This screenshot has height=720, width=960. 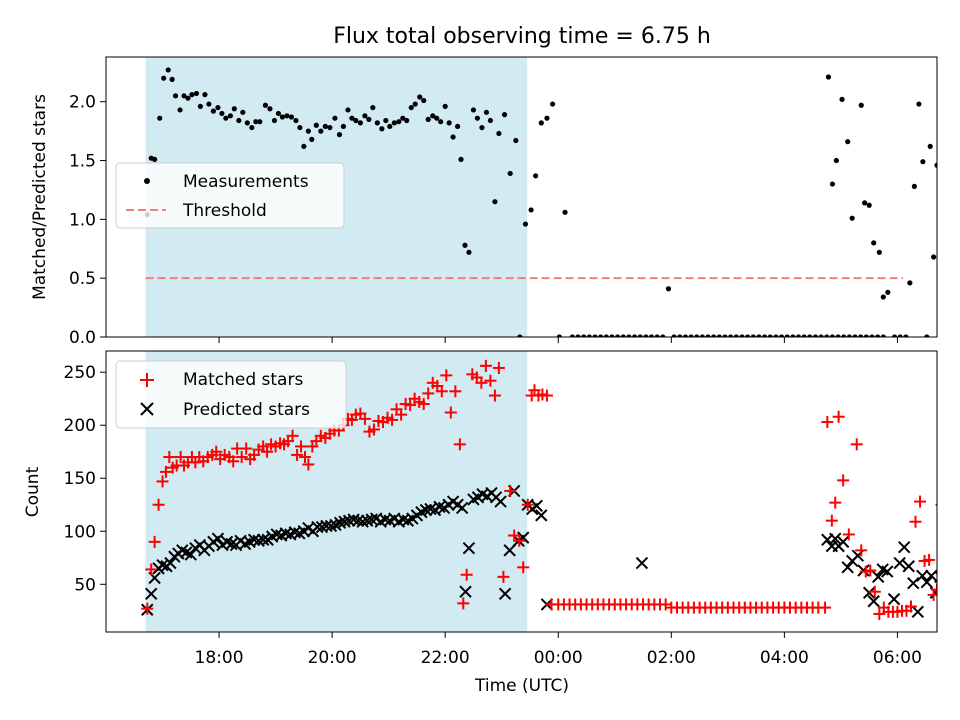 I want to click on x-tick-label: 02:00, so click(x=671, y=658).